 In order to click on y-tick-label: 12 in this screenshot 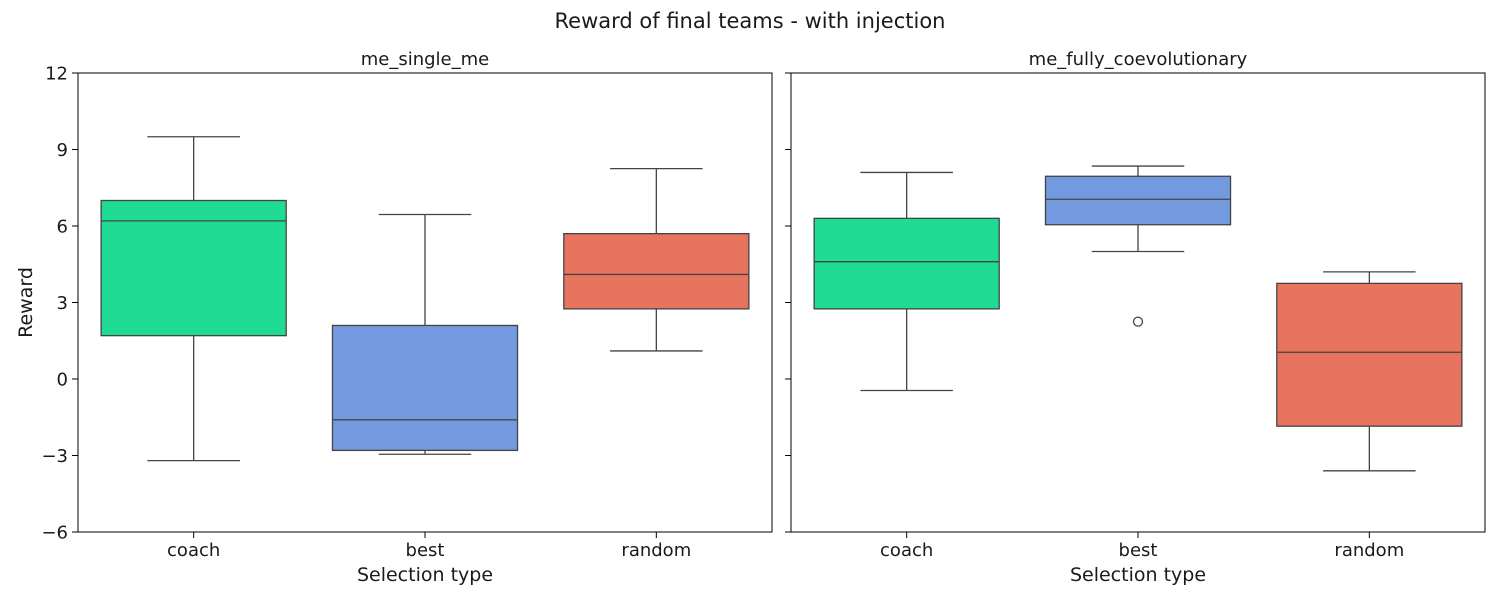, I will do `click(56, 74)`.